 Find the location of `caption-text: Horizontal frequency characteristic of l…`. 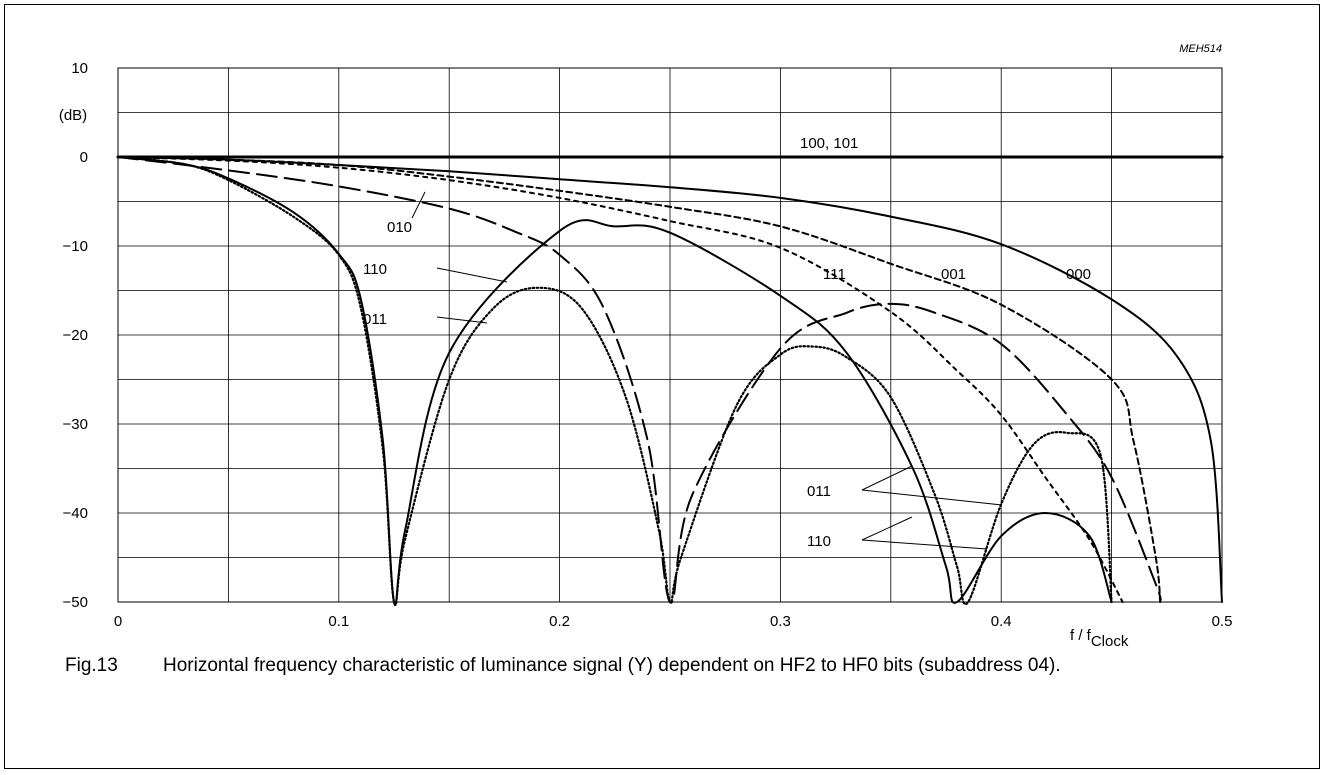

caption-text: Horizontal frequency characteristic of l… is located at coordinates (612, 665).